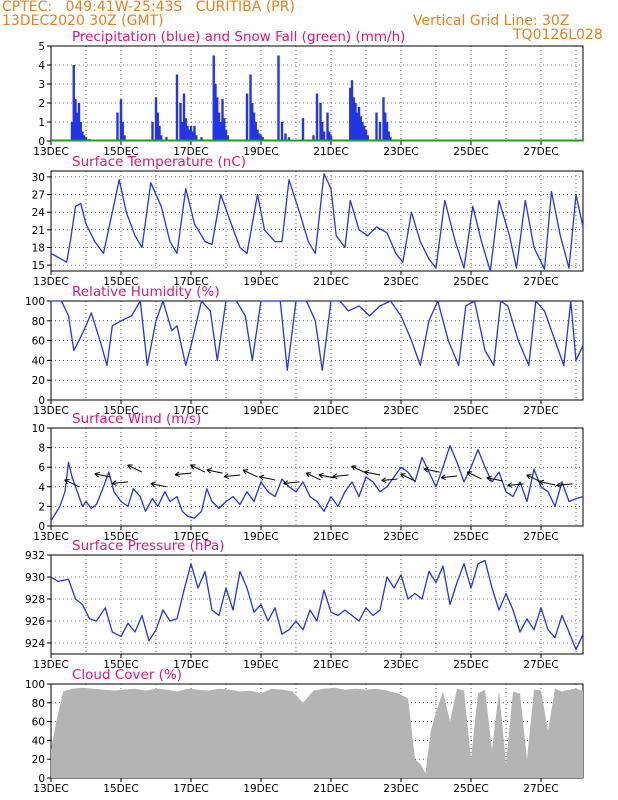 This screenshot has height=800, width=618. Describe the element at coordinates (38, 178) in the screenshot. I see `y-tick-label: 30` at that location.